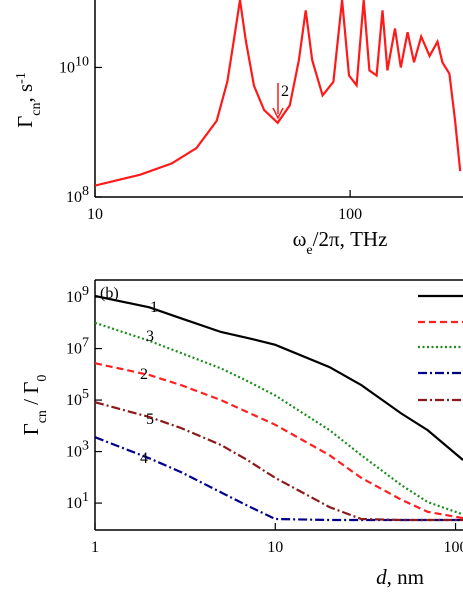 This screenshot has width=463, height=599. What do you see at coordinates (285, 91) in the screenshot?
I see `annotation: 2` at bounding box center [285, 91].